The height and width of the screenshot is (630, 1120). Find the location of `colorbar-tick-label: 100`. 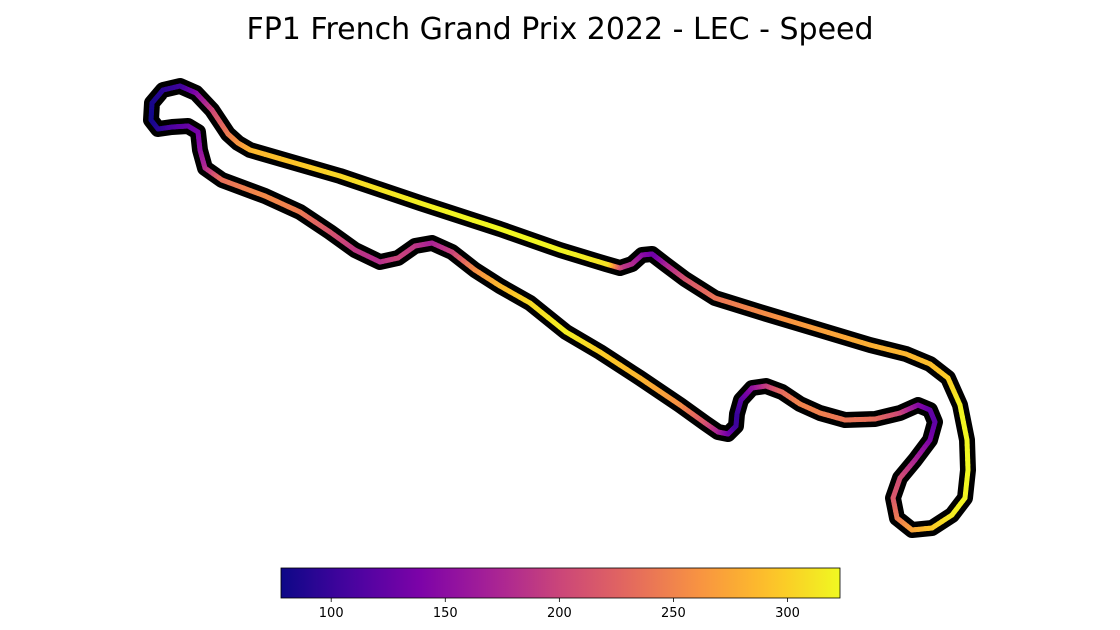

colorbar-tick-label: 100 is located at coordinates (331, 613).